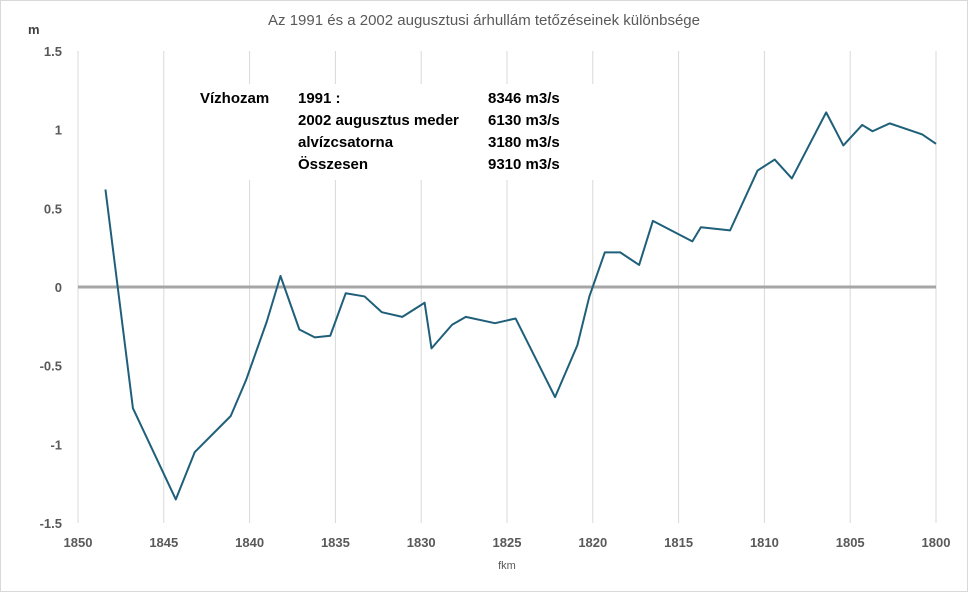  What do you see at coordinates (51, 523) in the screenshot?
I see `y-tick-label: -1.5` at bounding box center [51, 523].